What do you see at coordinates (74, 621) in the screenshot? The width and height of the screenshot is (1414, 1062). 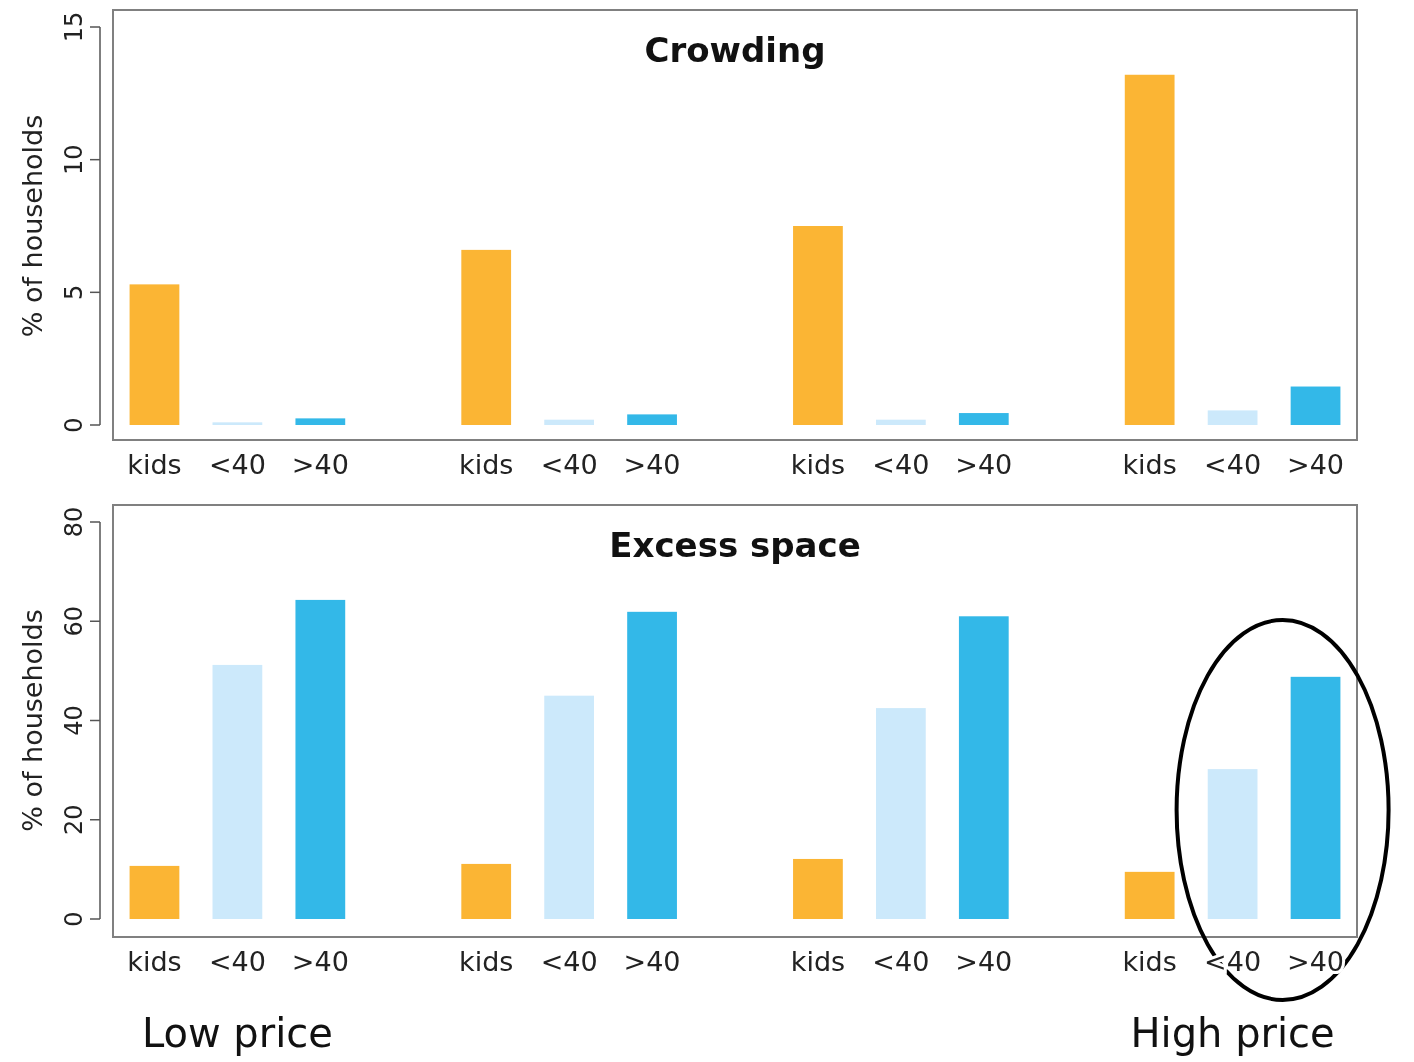 I see `y-tick-label: 60` at bounding box center [74, 621].